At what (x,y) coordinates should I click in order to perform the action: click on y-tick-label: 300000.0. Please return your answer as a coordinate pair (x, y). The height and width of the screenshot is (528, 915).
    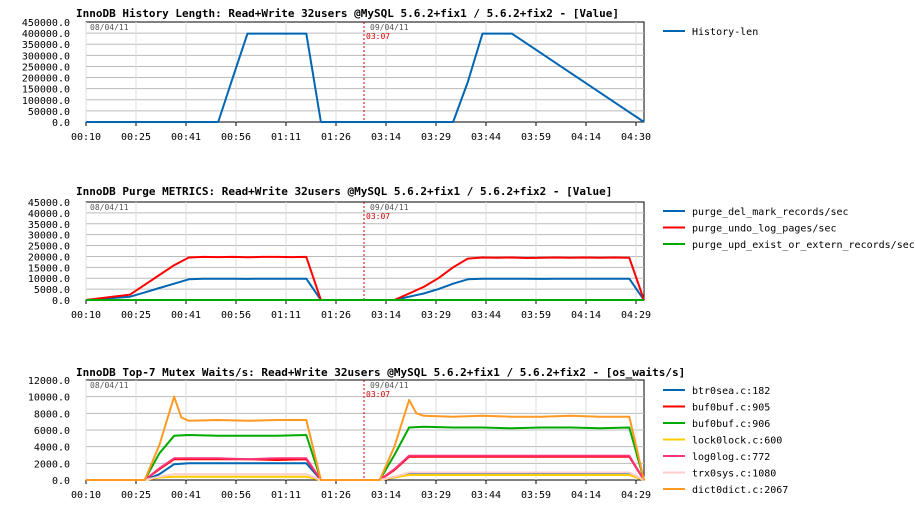
    Looking at the image, I should click on (46, 56).